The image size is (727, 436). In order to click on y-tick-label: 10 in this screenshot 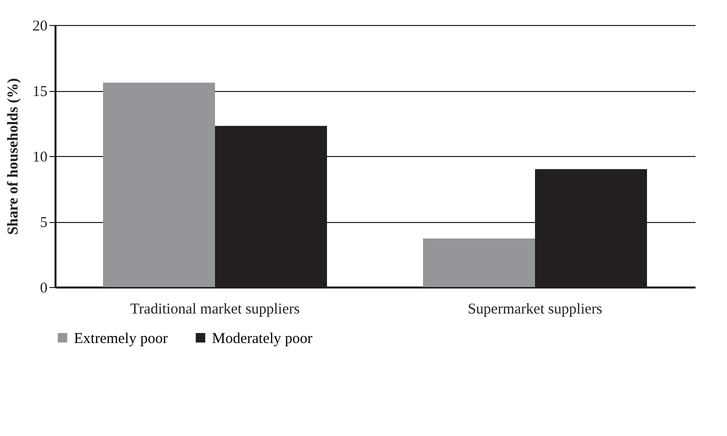, I will do `click(40, 158)`.